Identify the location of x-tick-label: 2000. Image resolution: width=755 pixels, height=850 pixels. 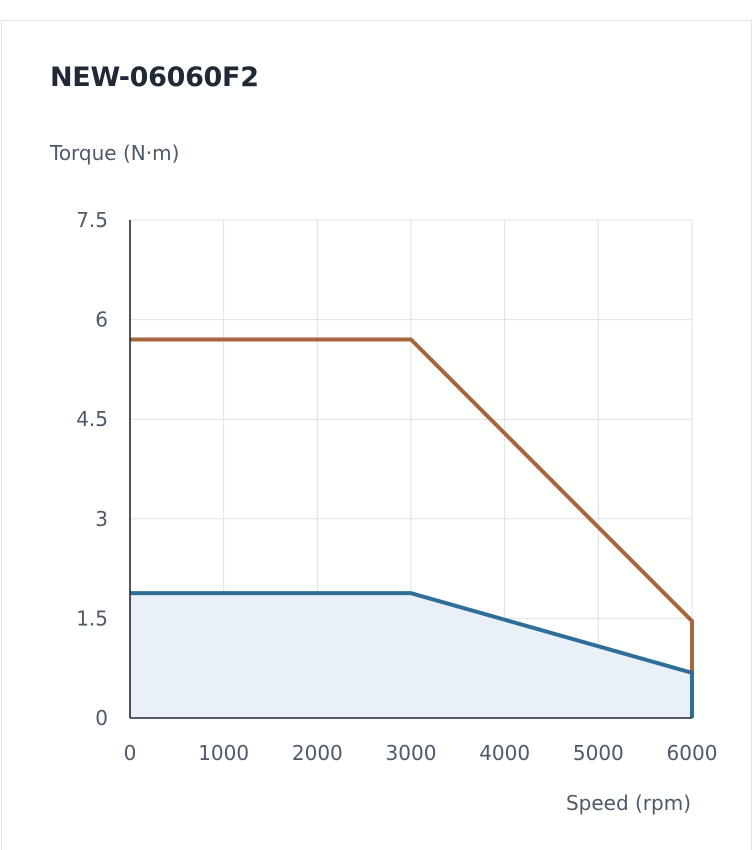
(317, 753).